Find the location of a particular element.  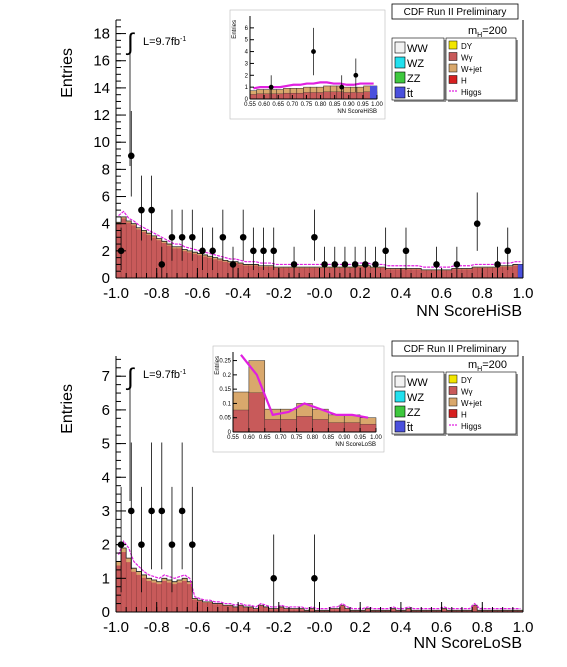

losb-inset-xtick: 0.80 is located at coordinates (313, 438).